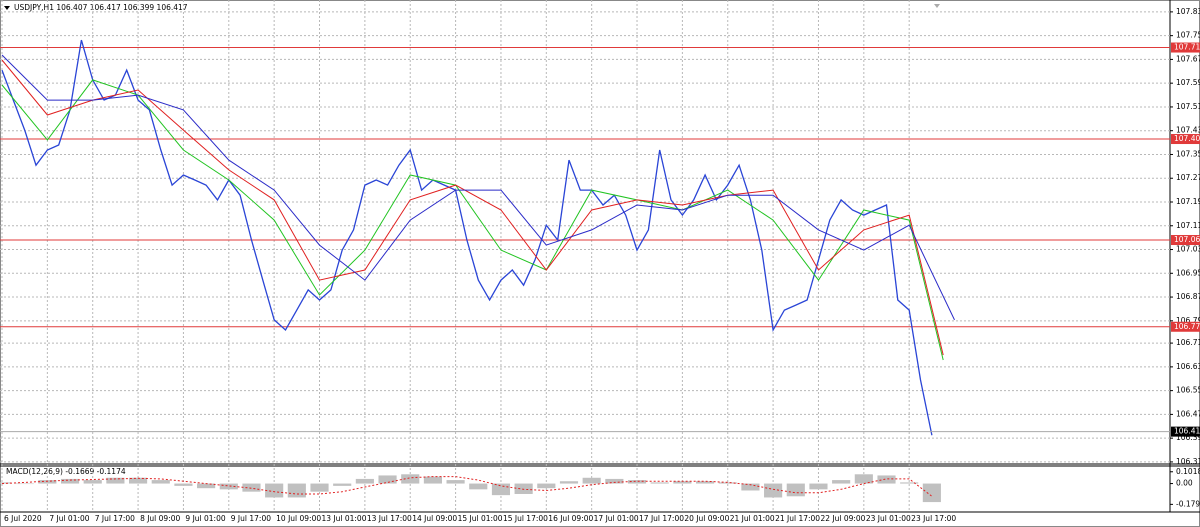 The image size is (1200, 527). What do you see at coordinates (1188, 35) in the screenshot?
I see `y-tick-label: 107.750` at bounding box center [1188, 35].